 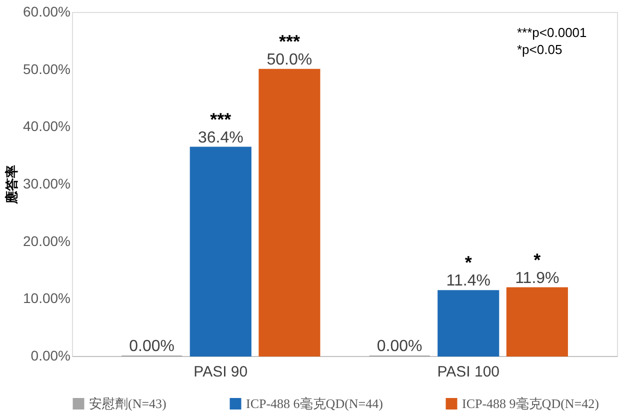 I want to click on y-axis-title: 應答率, so click(x=12, y=185).